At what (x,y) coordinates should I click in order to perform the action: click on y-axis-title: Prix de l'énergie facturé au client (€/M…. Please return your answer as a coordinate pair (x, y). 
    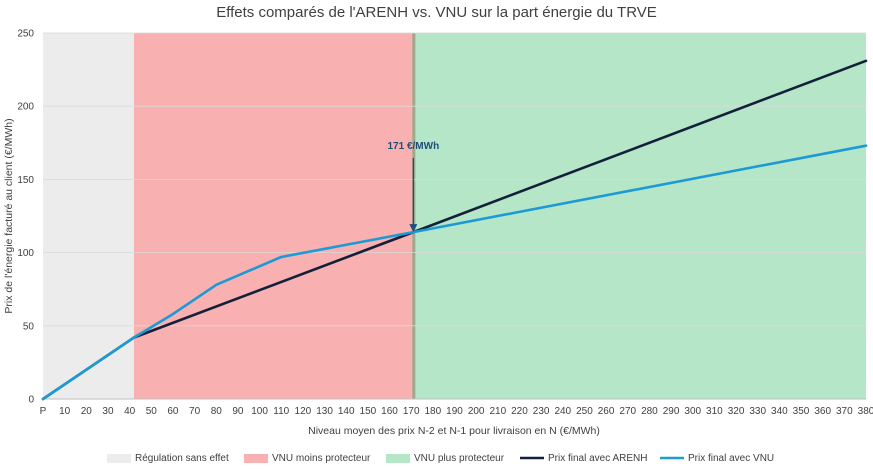
    Looking at the image, I should click on (9, 215).